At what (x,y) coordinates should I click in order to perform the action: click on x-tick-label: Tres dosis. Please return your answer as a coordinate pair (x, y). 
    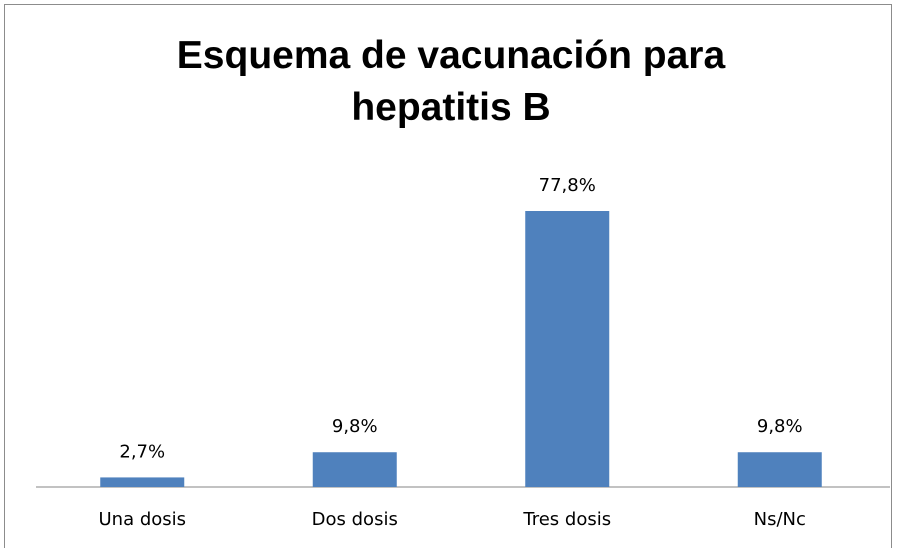
    Looking at the image, I should click on (566, 519).